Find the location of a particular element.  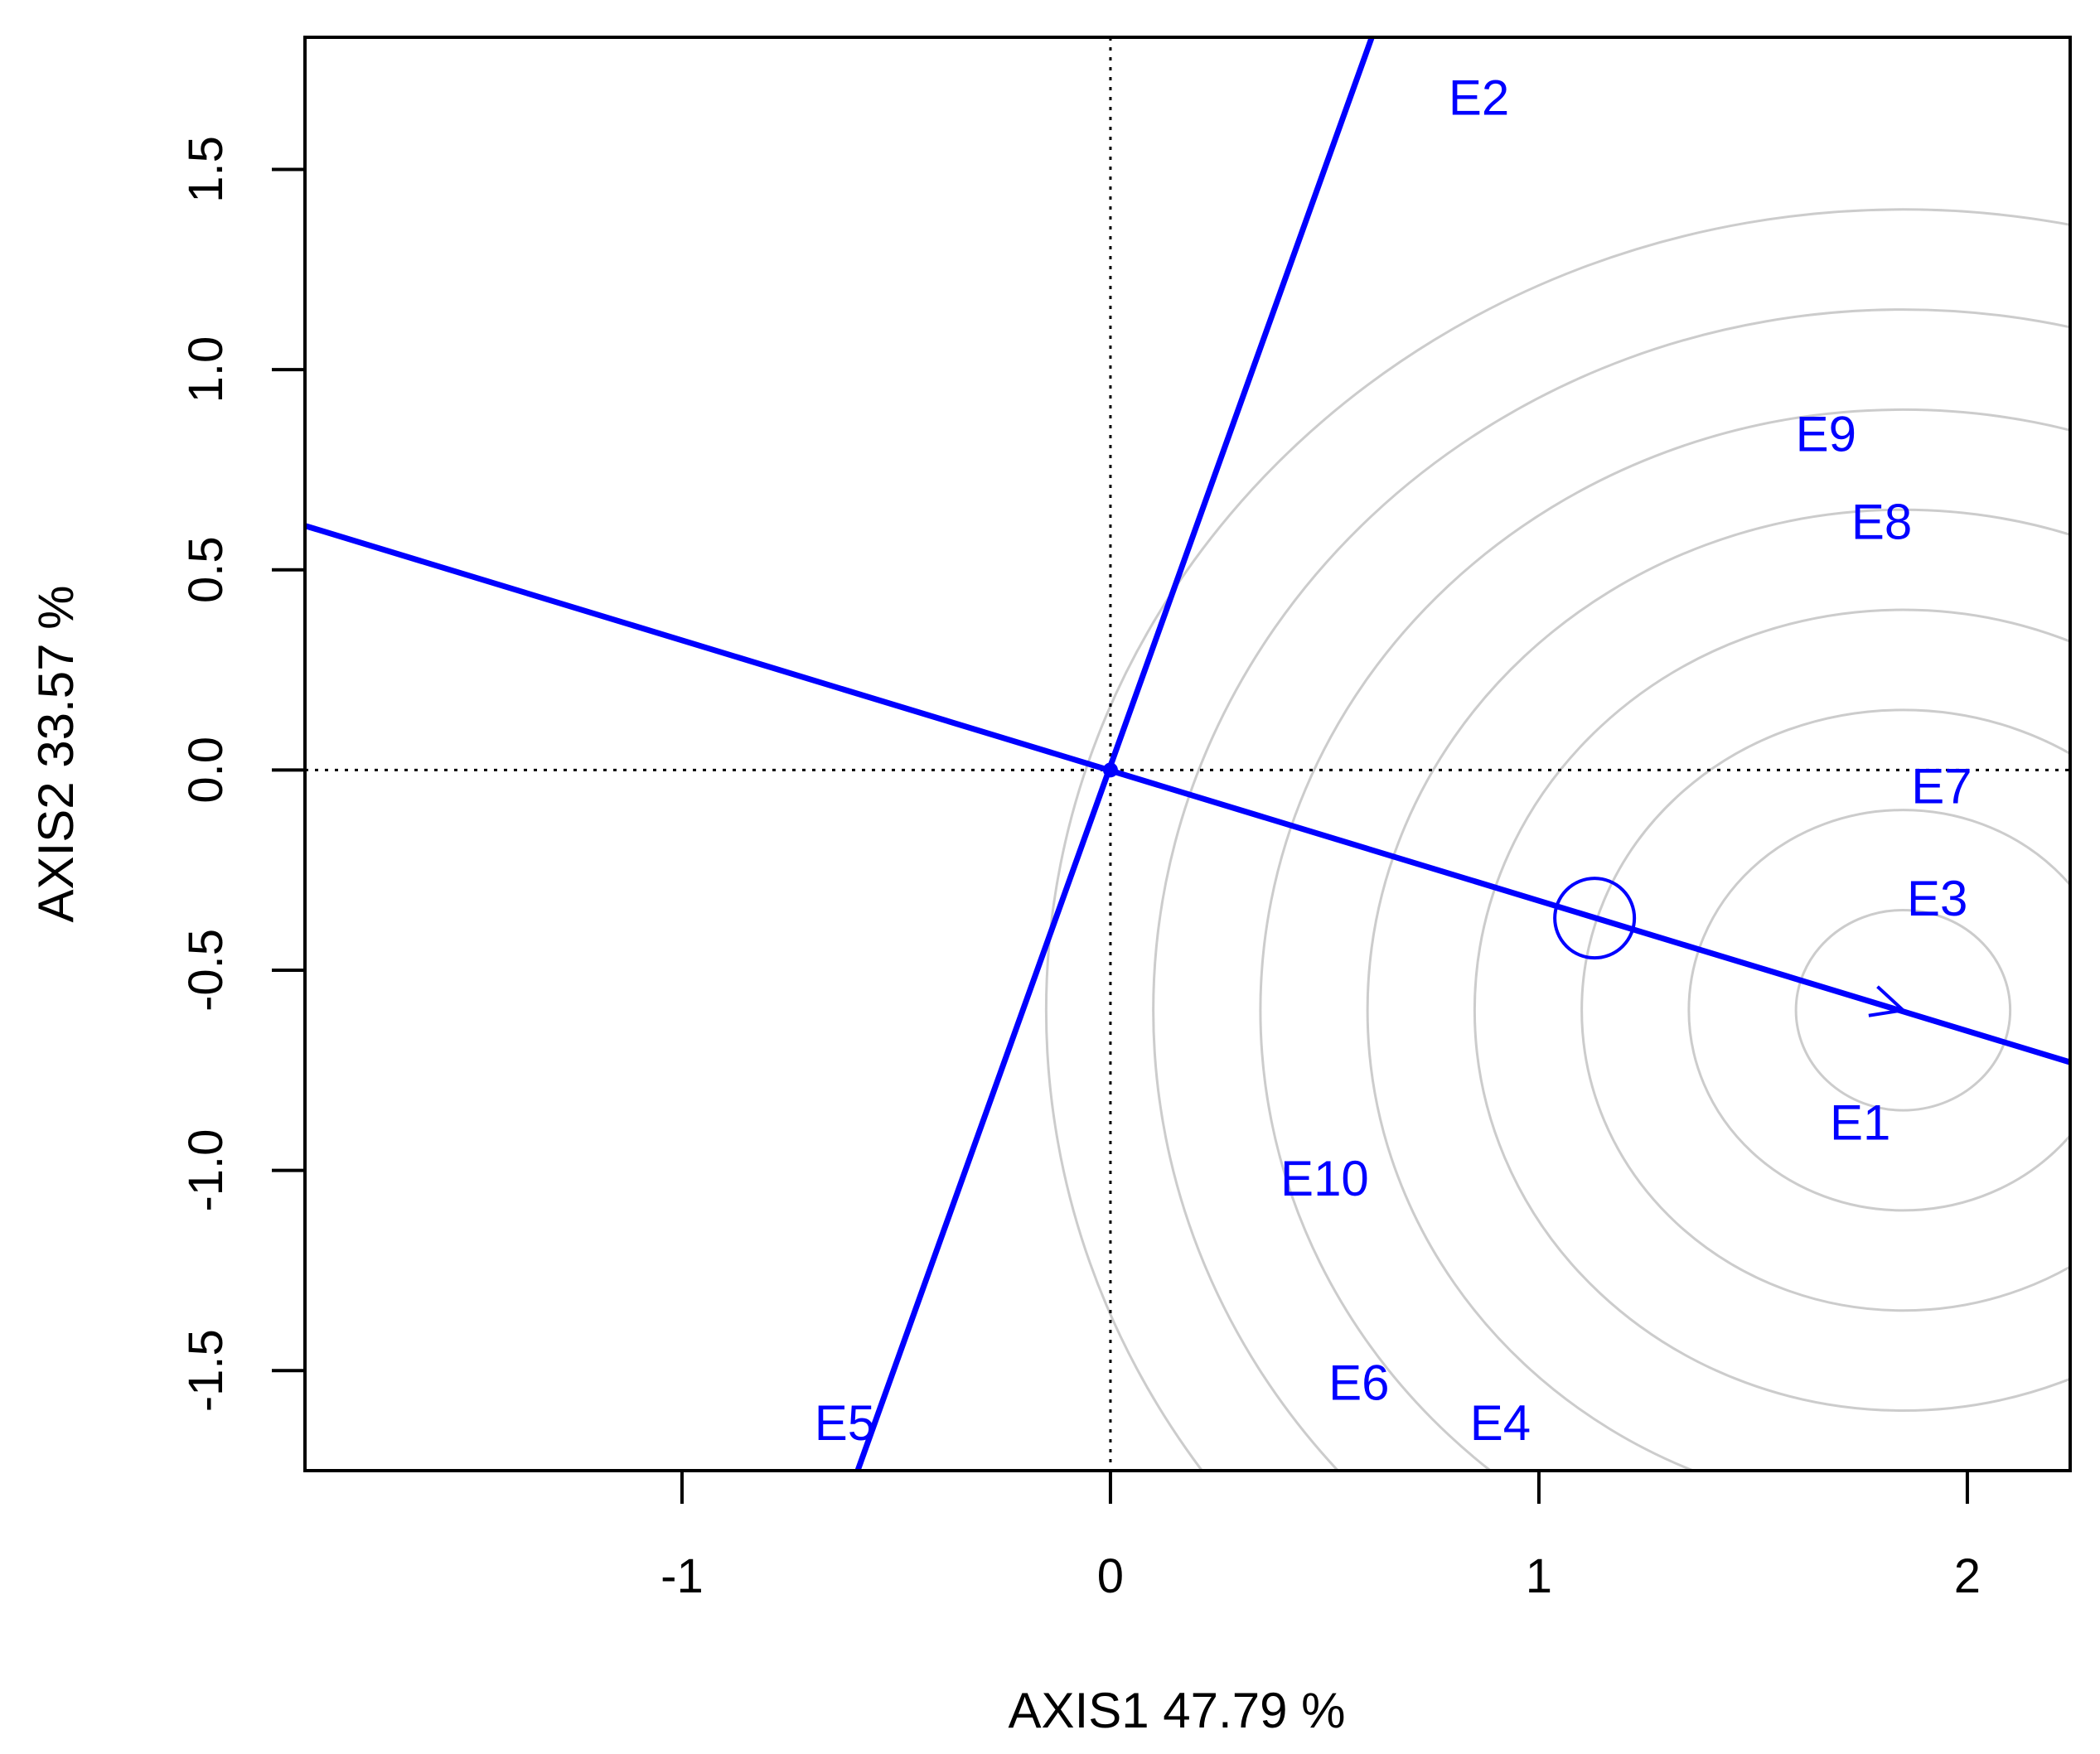

point-label-e7: E7 is located at coordinates (1941, 786).